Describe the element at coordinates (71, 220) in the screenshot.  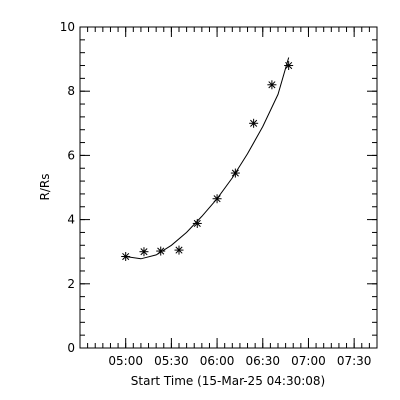
I see `y-tick-label: 4` at that location.